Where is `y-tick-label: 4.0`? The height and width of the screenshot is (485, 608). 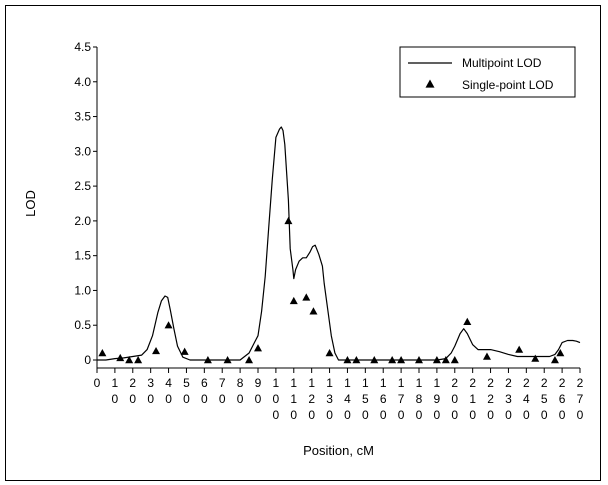 y-tick-label: 4.0 is located at coordinates (82, 82).